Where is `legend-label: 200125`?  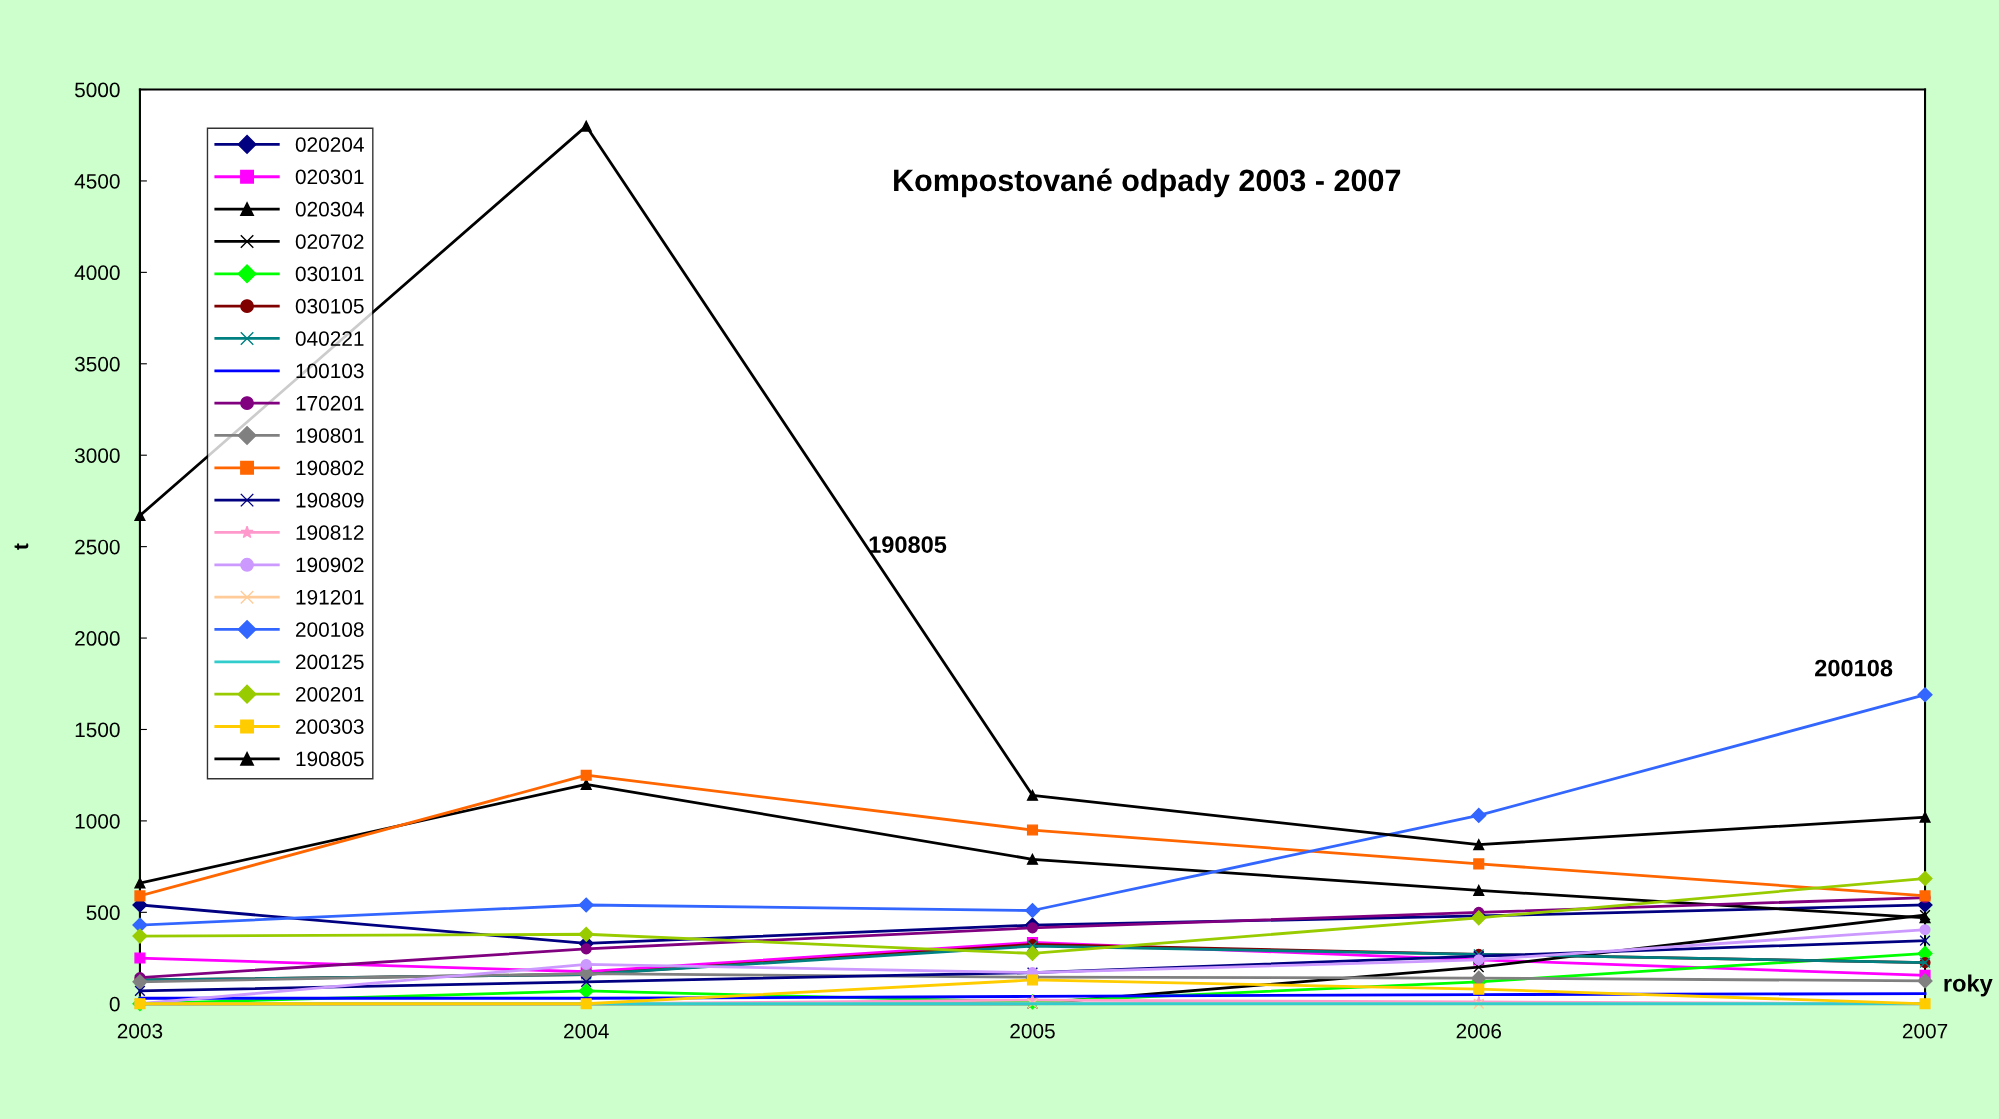 legend-label: 200125 is located at coordinates (330, 662).